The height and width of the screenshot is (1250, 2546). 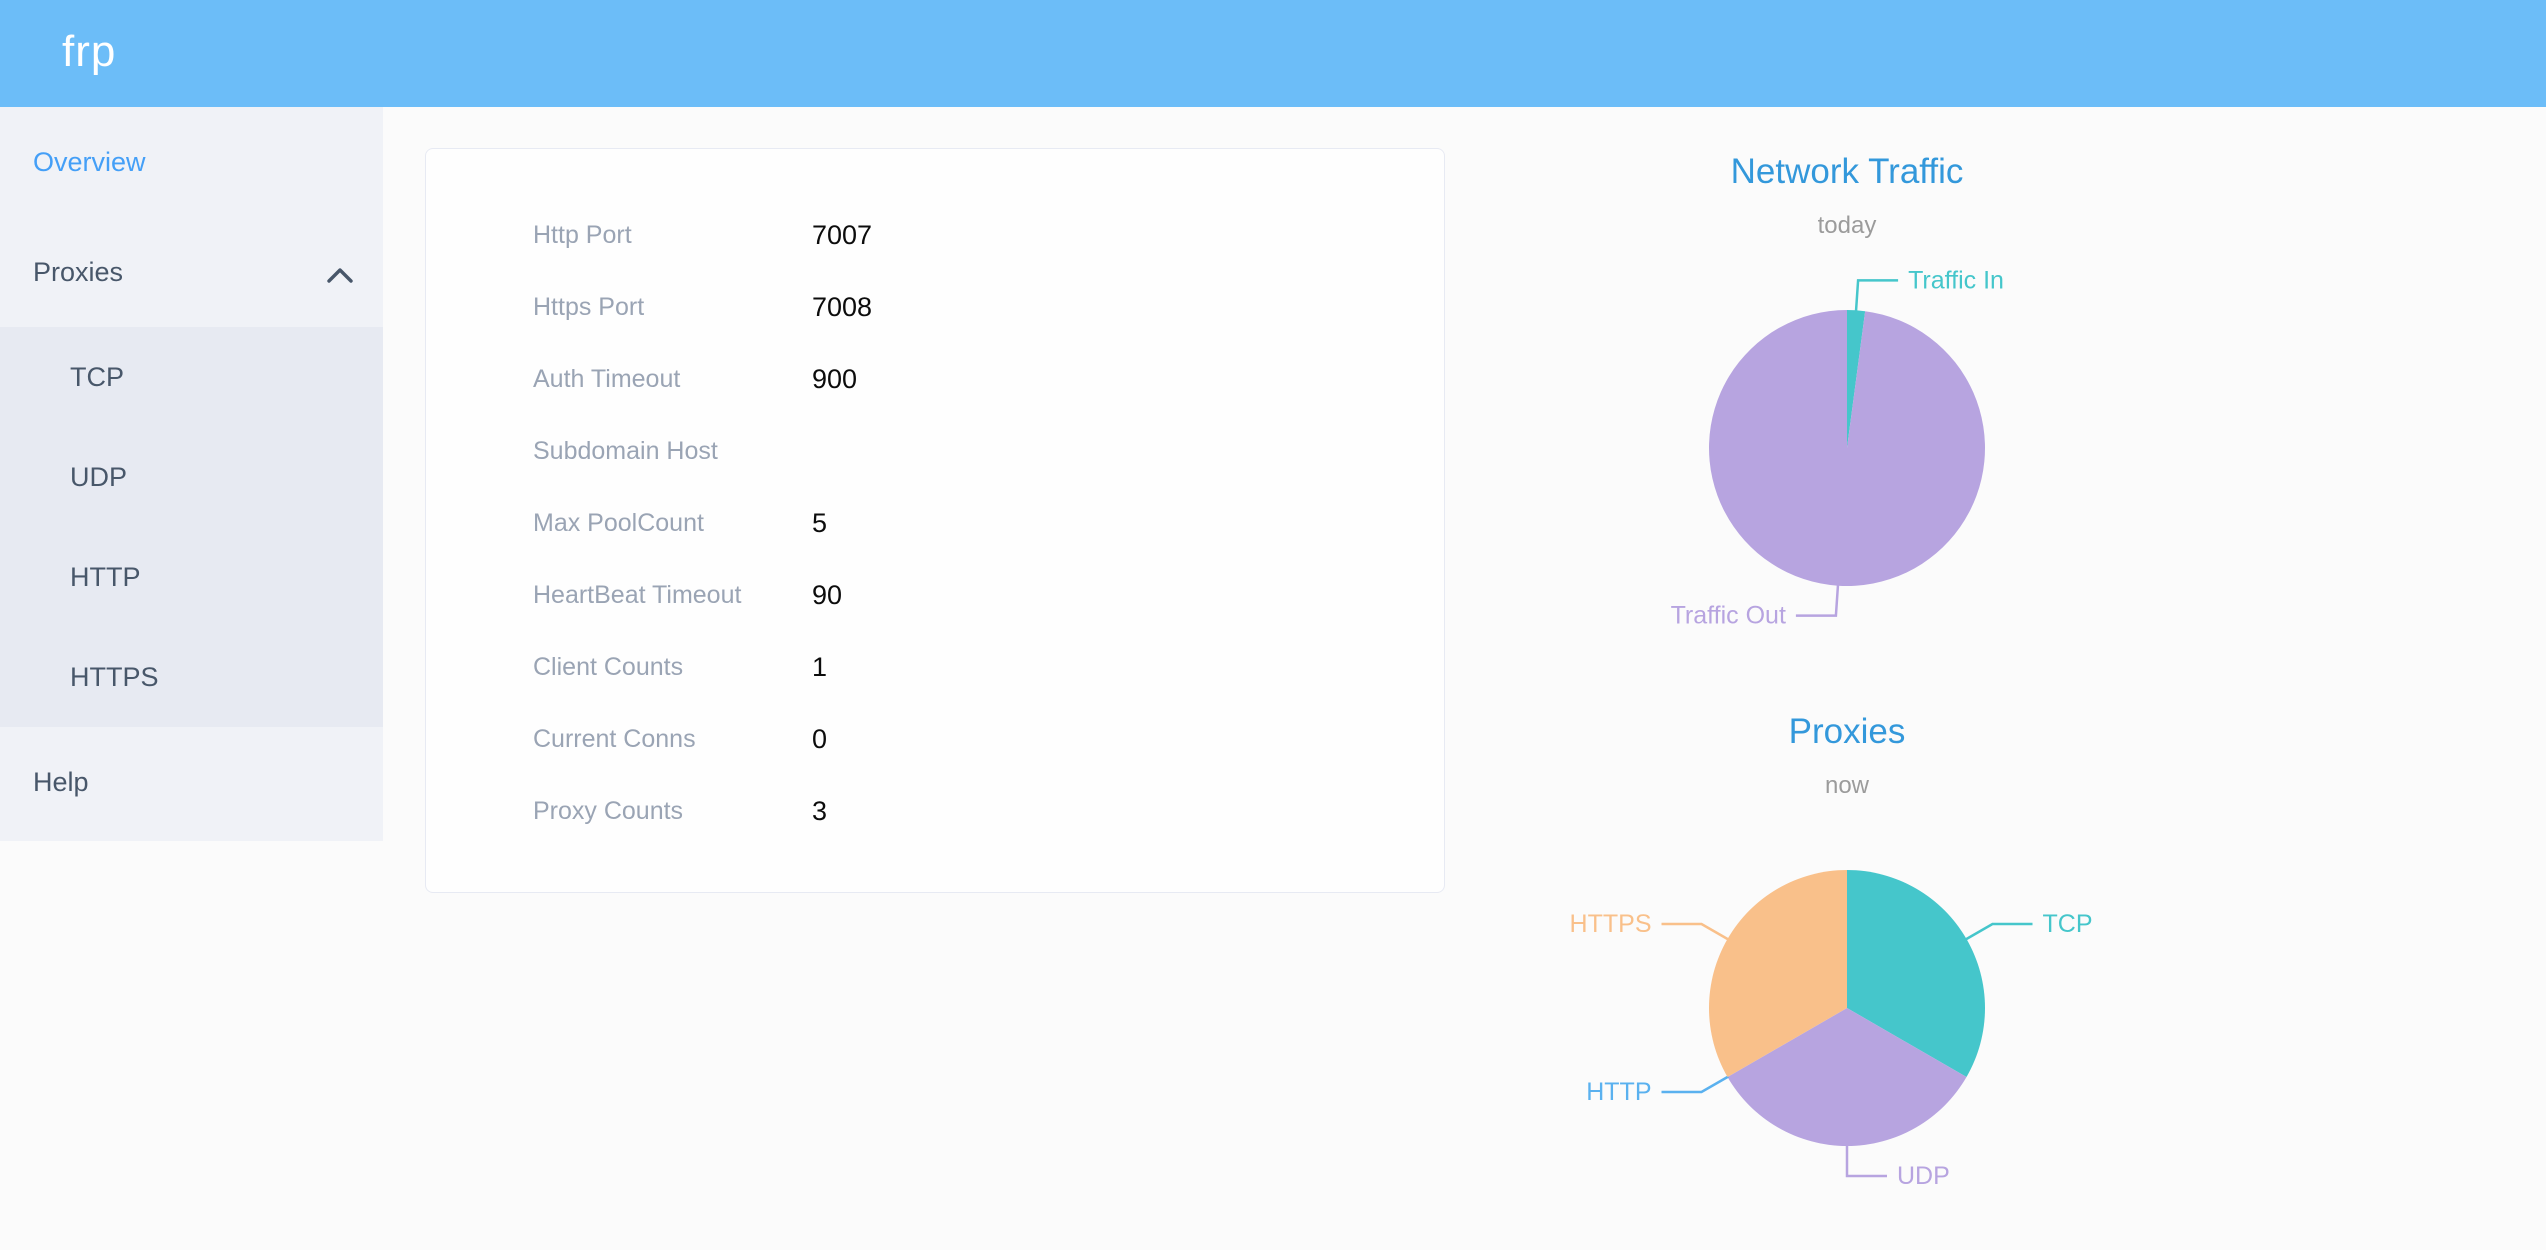 What do you see at coordinates (1695, 931) in the screenshot?
I see `pie-labelline-https` at bounding box center [1695, 931].